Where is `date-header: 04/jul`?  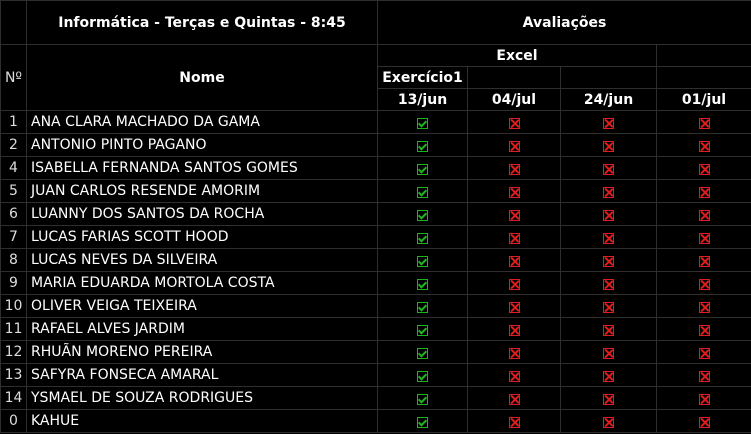
date-header: 04/jul is located at coordinates (514, 99).